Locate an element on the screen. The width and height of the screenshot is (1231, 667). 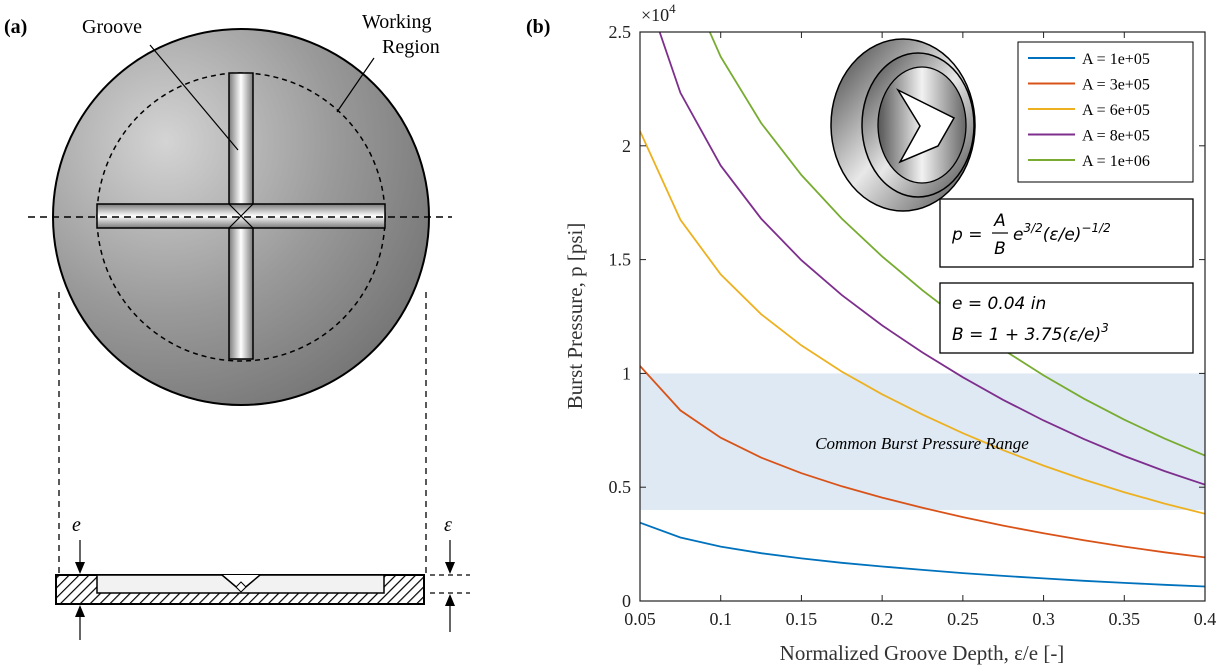
svg-text: B = 1 + 3.75(ε/e)3 is located at coordinates (1030, 333).